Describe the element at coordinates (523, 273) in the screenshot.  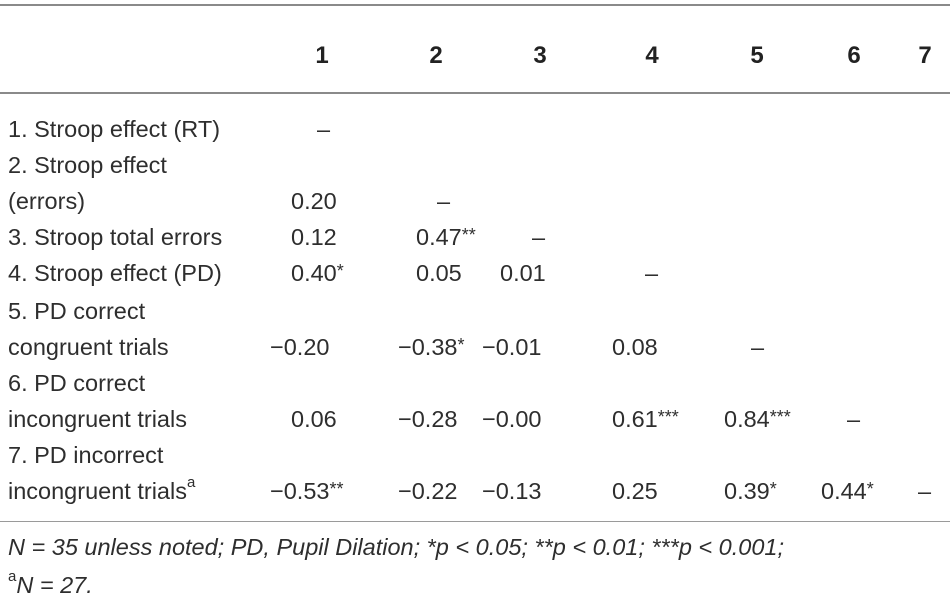
I see `table-cell: 0.01` at that location.